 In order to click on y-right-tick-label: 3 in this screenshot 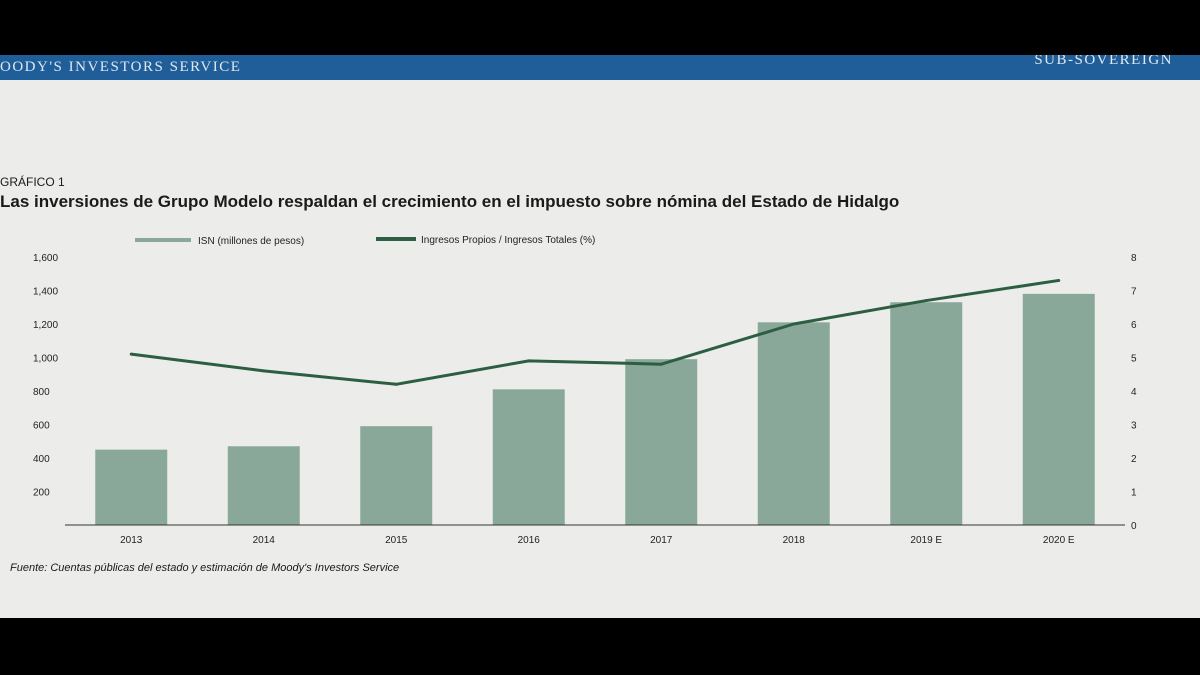, I will do `click(1134, 426)`.